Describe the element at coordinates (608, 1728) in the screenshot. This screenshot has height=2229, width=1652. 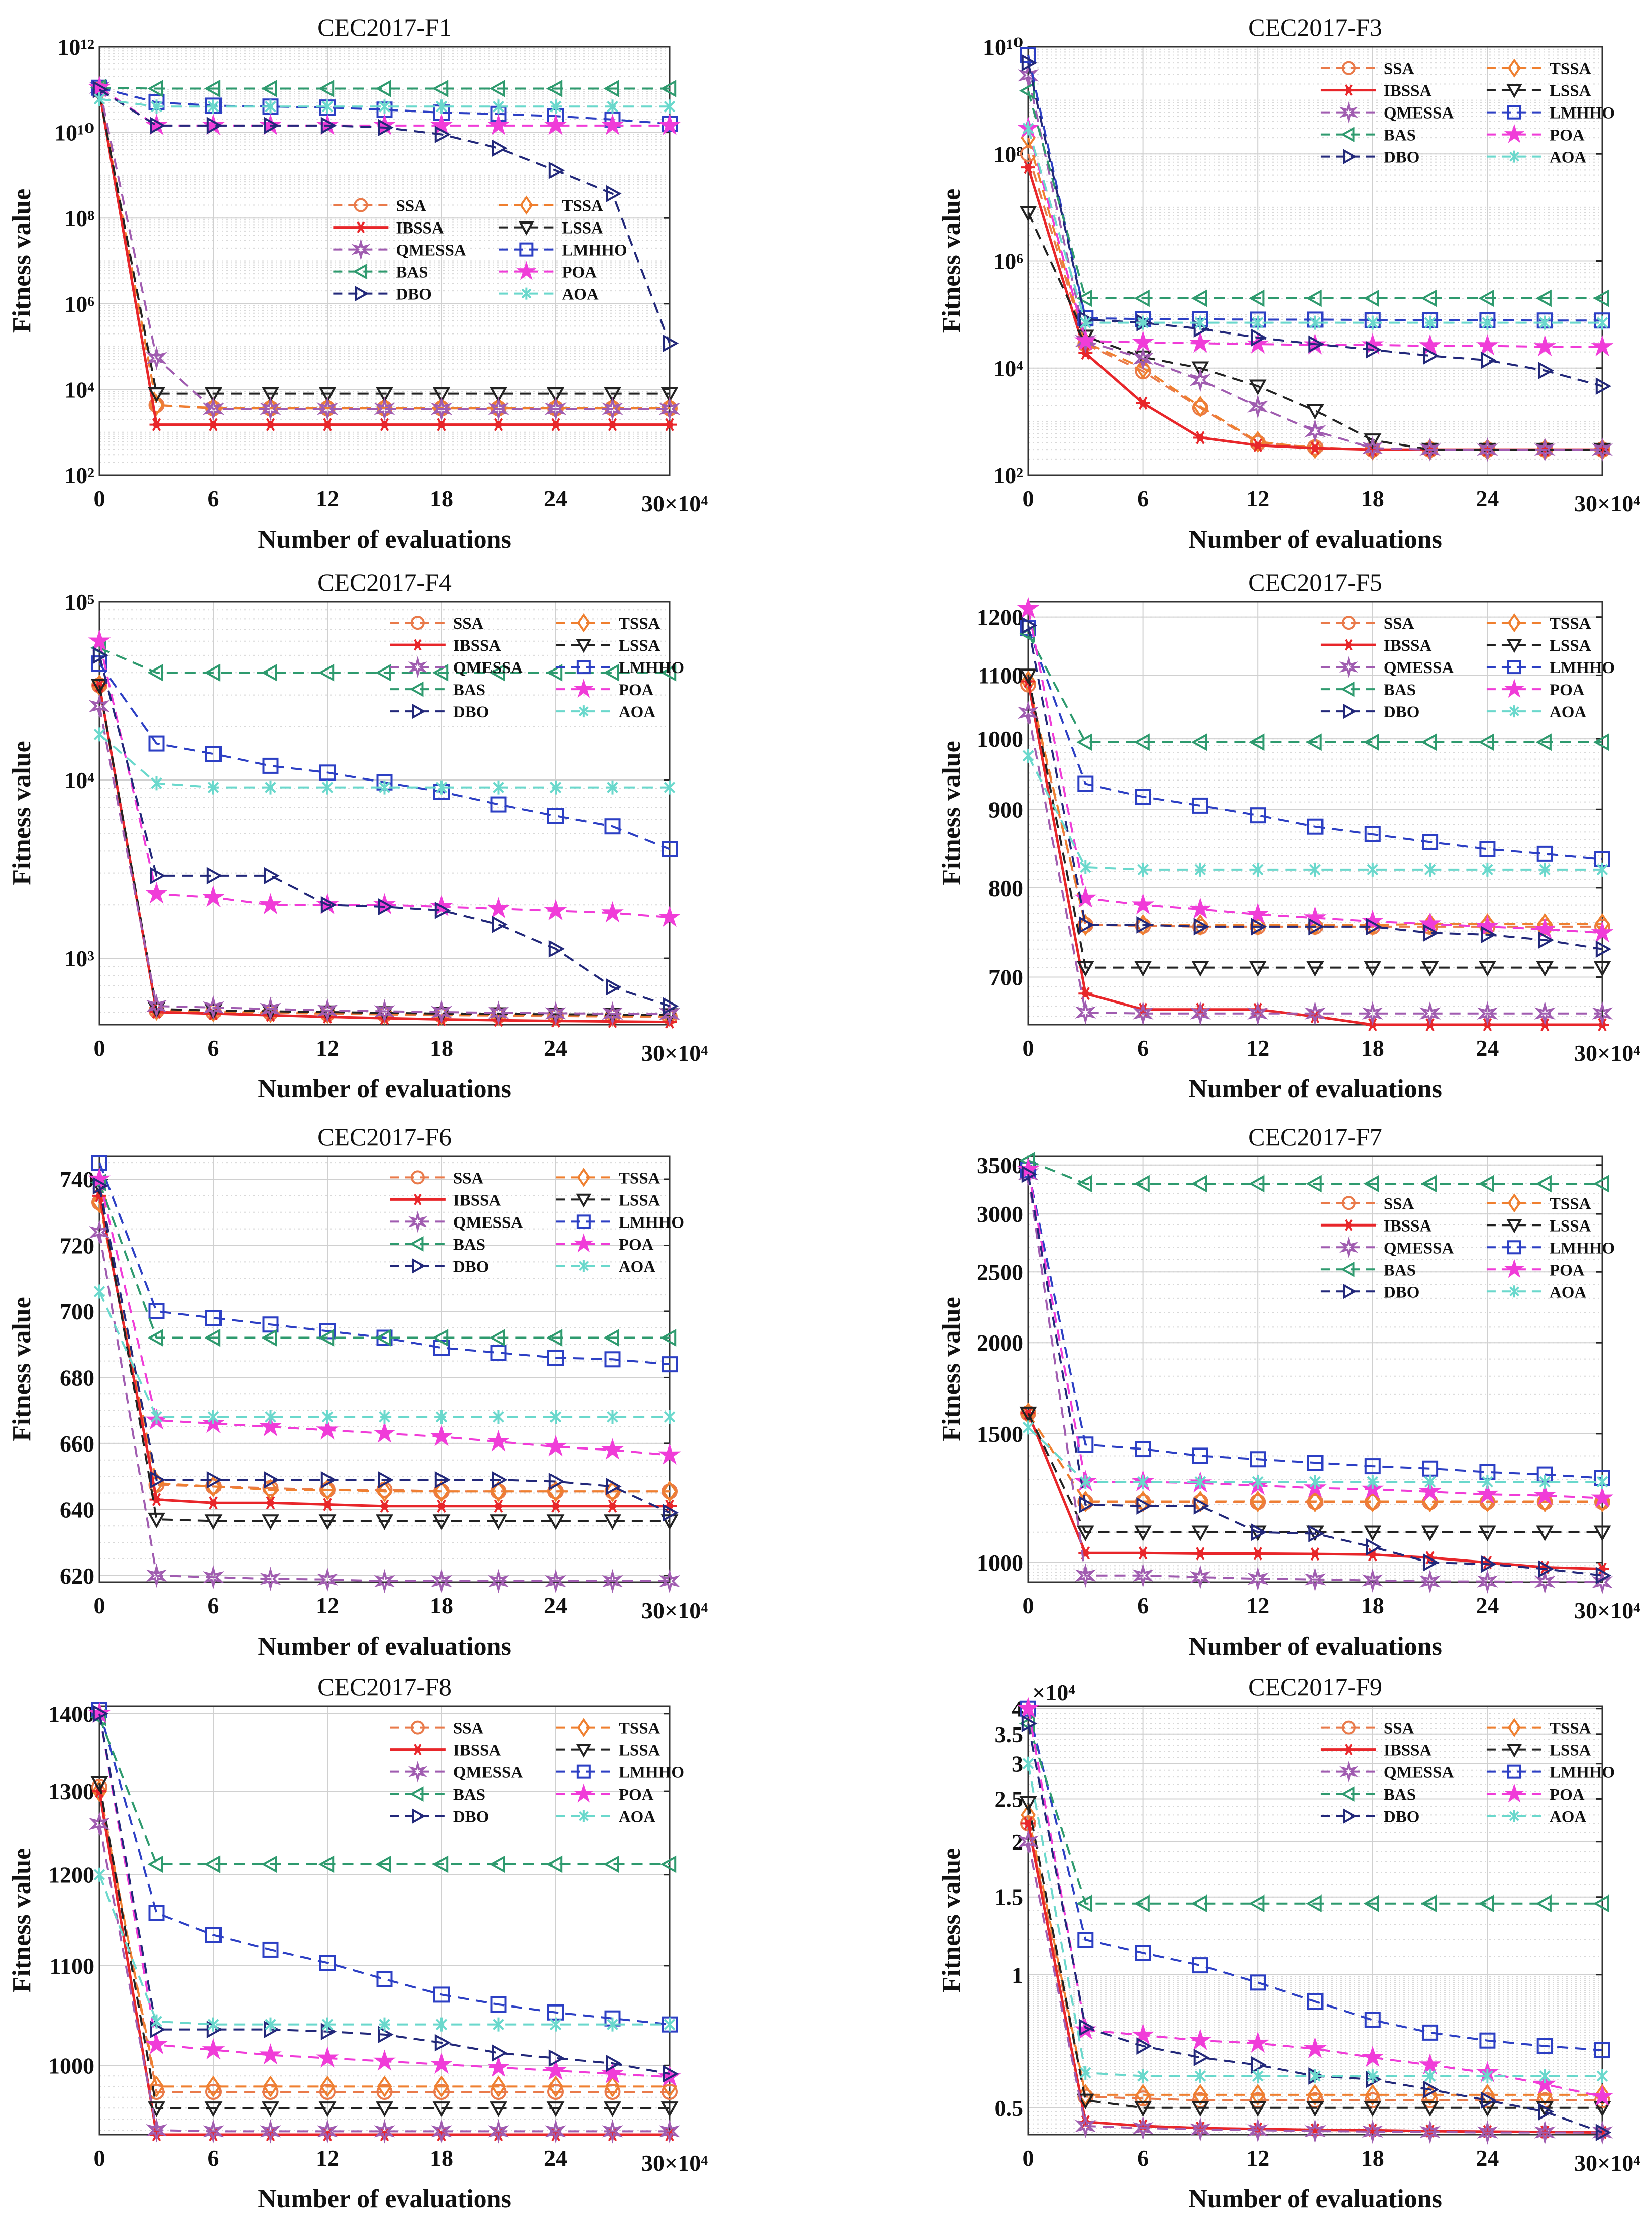
I see `legend-item-tssa: TSSA` at that location.